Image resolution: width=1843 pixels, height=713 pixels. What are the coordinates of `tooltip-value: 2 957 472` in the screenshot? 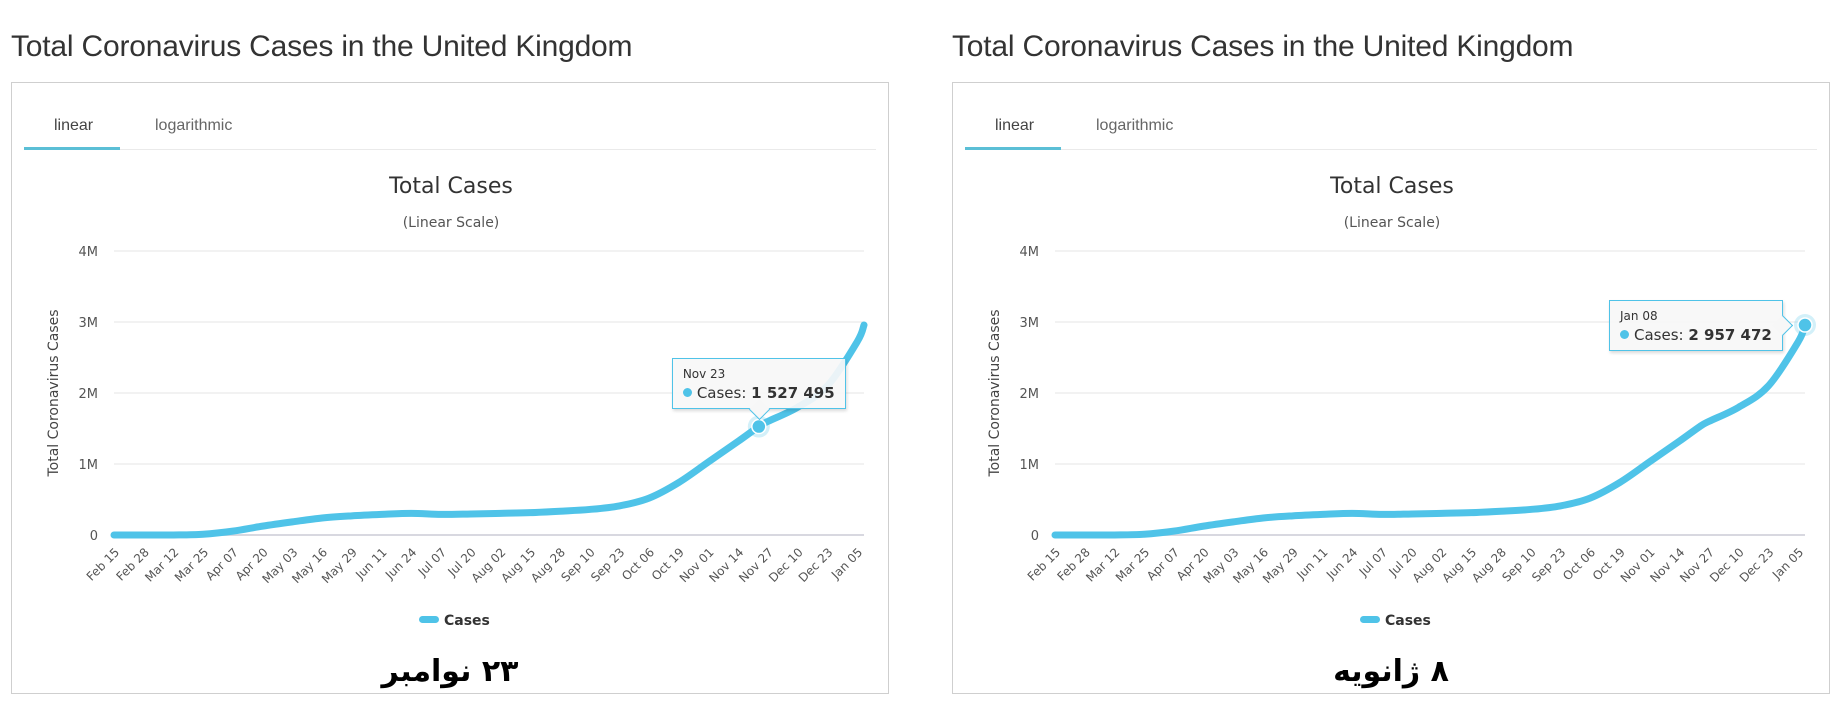 It's located at (1730, 334).